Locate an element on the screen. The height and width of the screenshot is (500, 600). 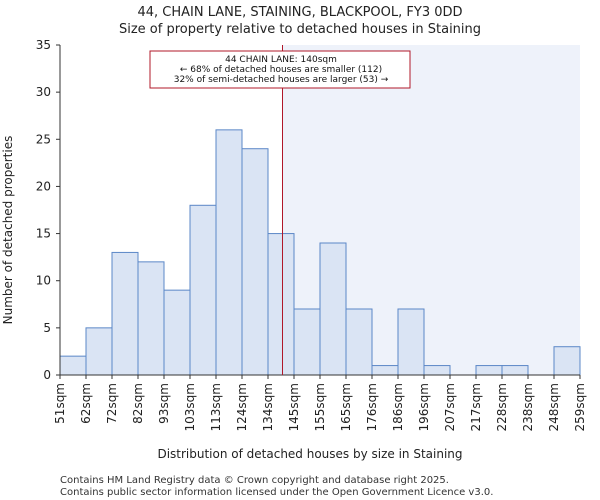
y-tick-label: 0 is located at coordinates (47, 375).